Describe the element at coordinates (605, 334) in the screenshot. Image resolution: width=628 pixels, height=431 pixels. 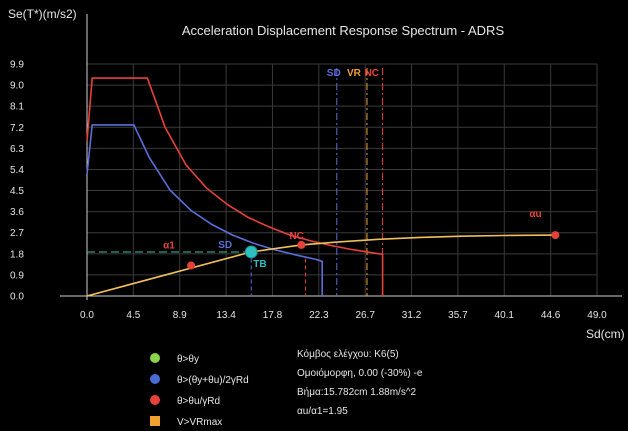
I see `x-axis-label: Sd(cm)` at that location.